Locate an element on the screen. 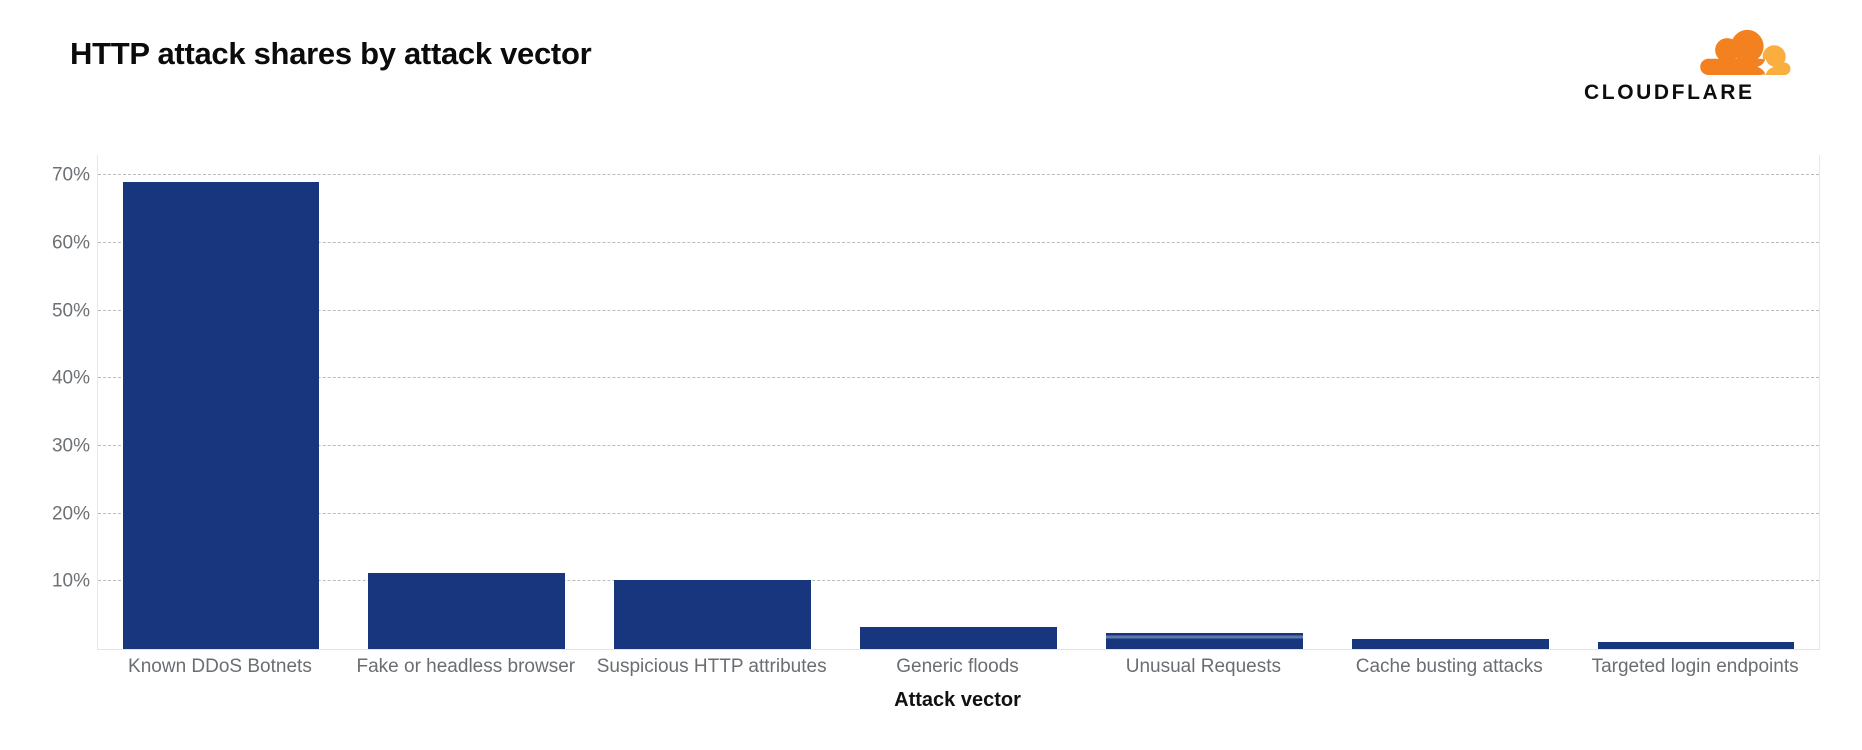  sparkle-icon is located at coordinates (1765, 67).